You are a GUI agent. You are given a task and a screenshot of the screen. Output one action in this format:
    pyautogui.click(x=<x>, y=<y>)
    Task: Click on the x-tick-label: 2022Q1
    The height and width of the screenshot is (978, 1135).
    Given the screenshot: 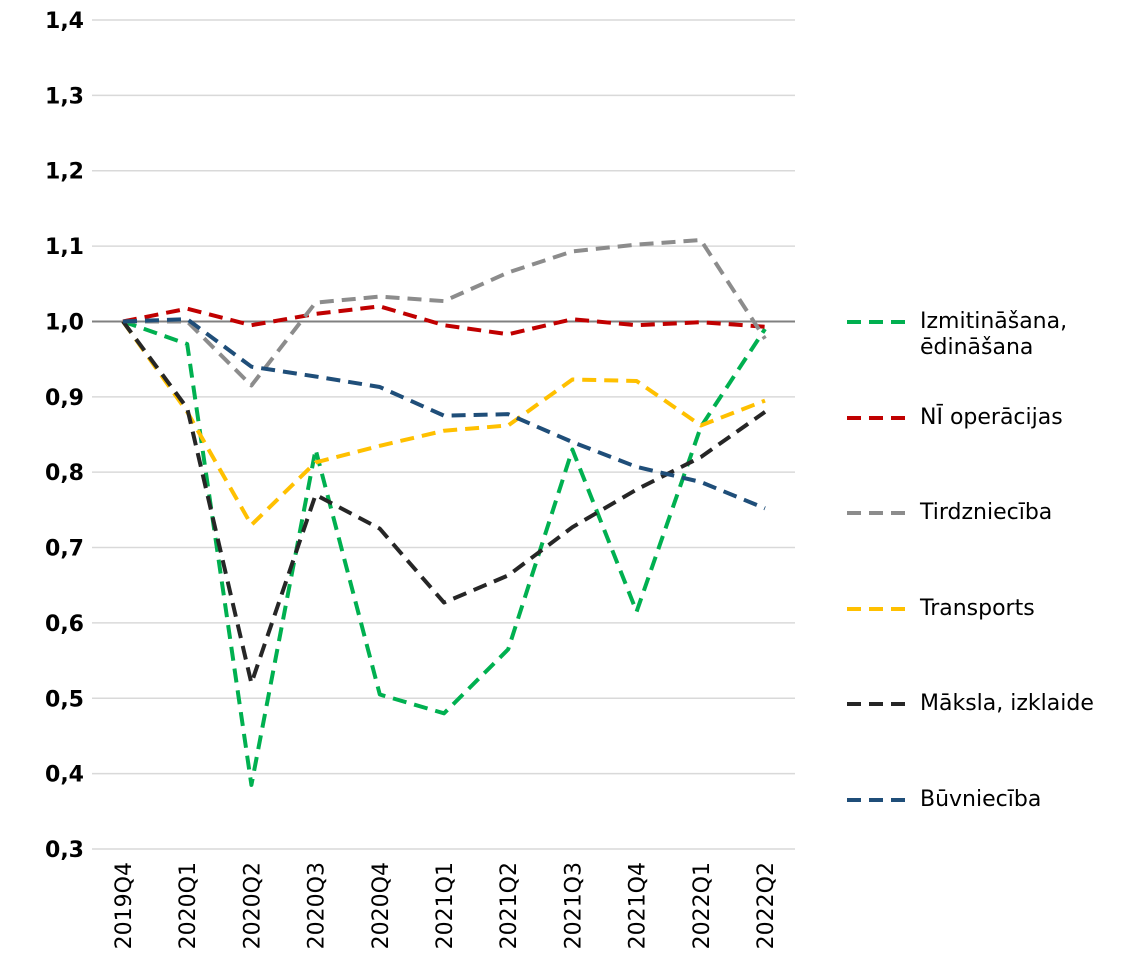 What is the action you would take?
    pyautogui.click(x=702, y=905)
    